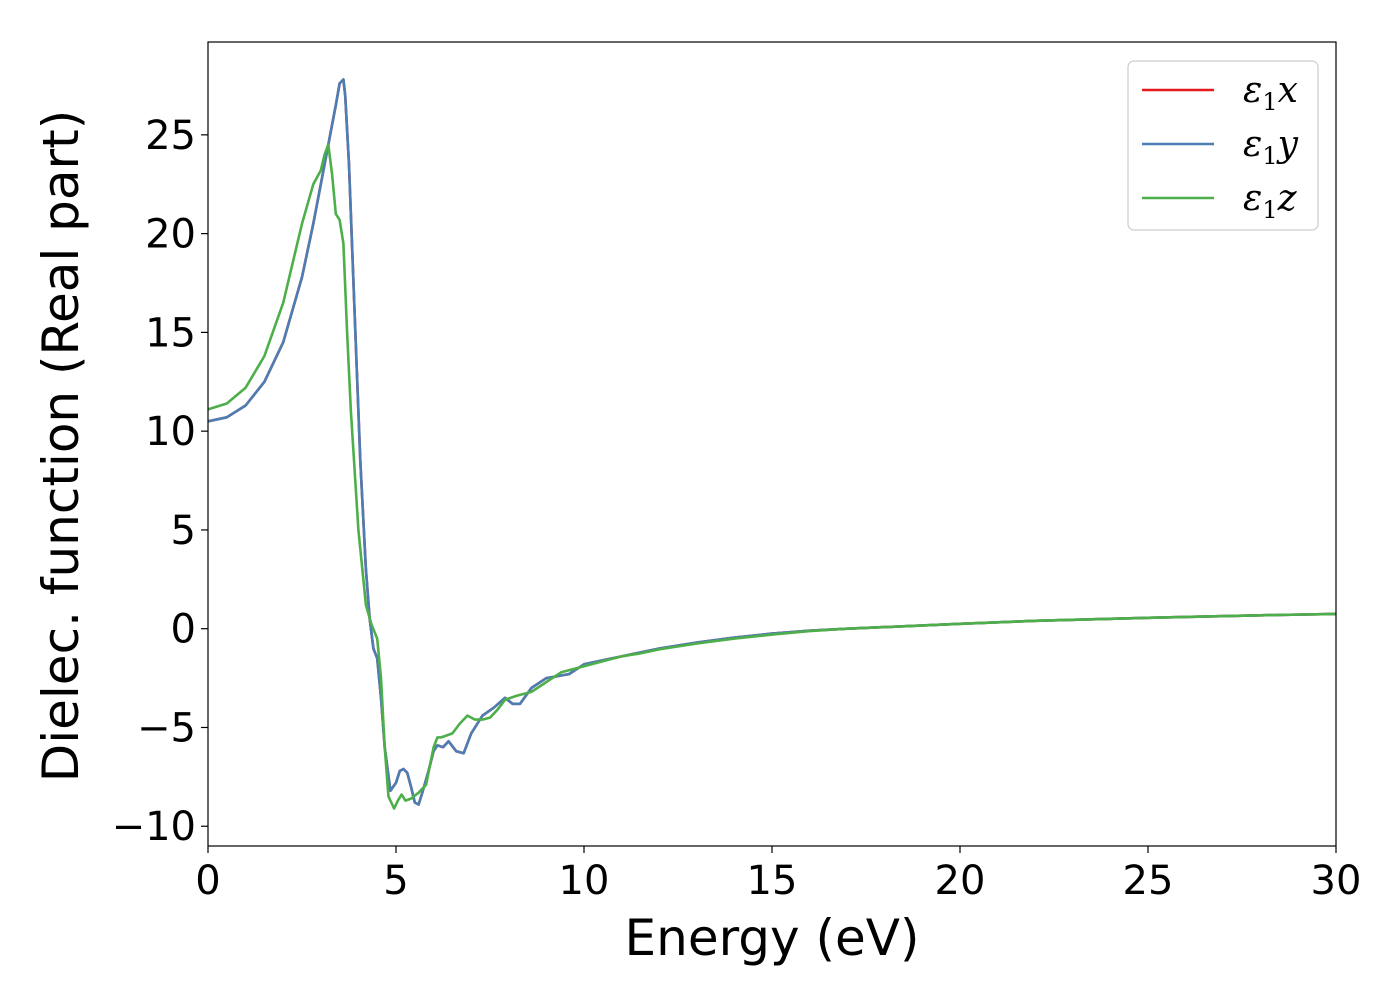 The image size is (1400, 1000). Describe the element at coordinates (772, 938) in the screenshot. I see `x-axis-title: Energy (eV)` at that location.